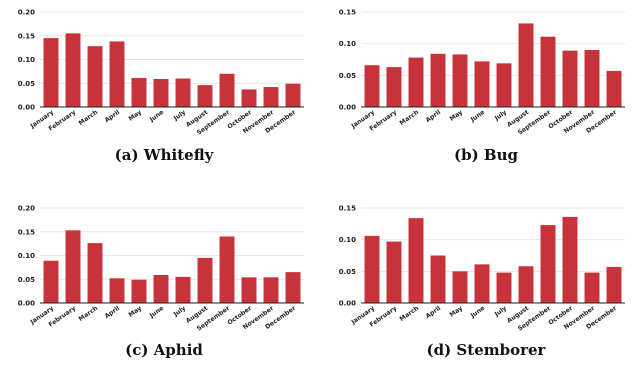 The width and height of the screenshot is (641, 387). Describe the element at coordinates (487, 350) in the screenshot. I see `panel-caption: (d) Stemborer` at that location.